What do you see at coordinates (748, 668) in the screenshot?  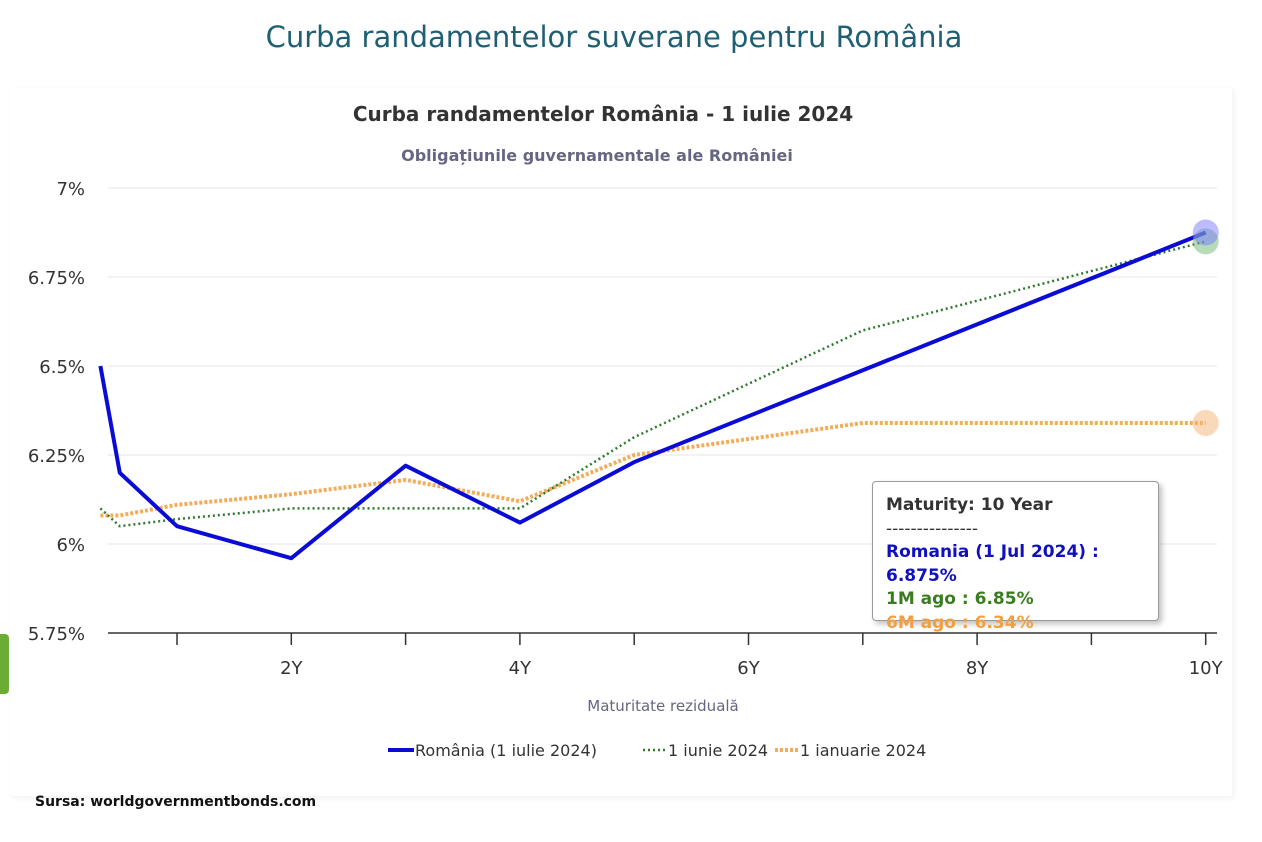 I see `x-tick-label: 6Y` at bounding box center [748, 668].